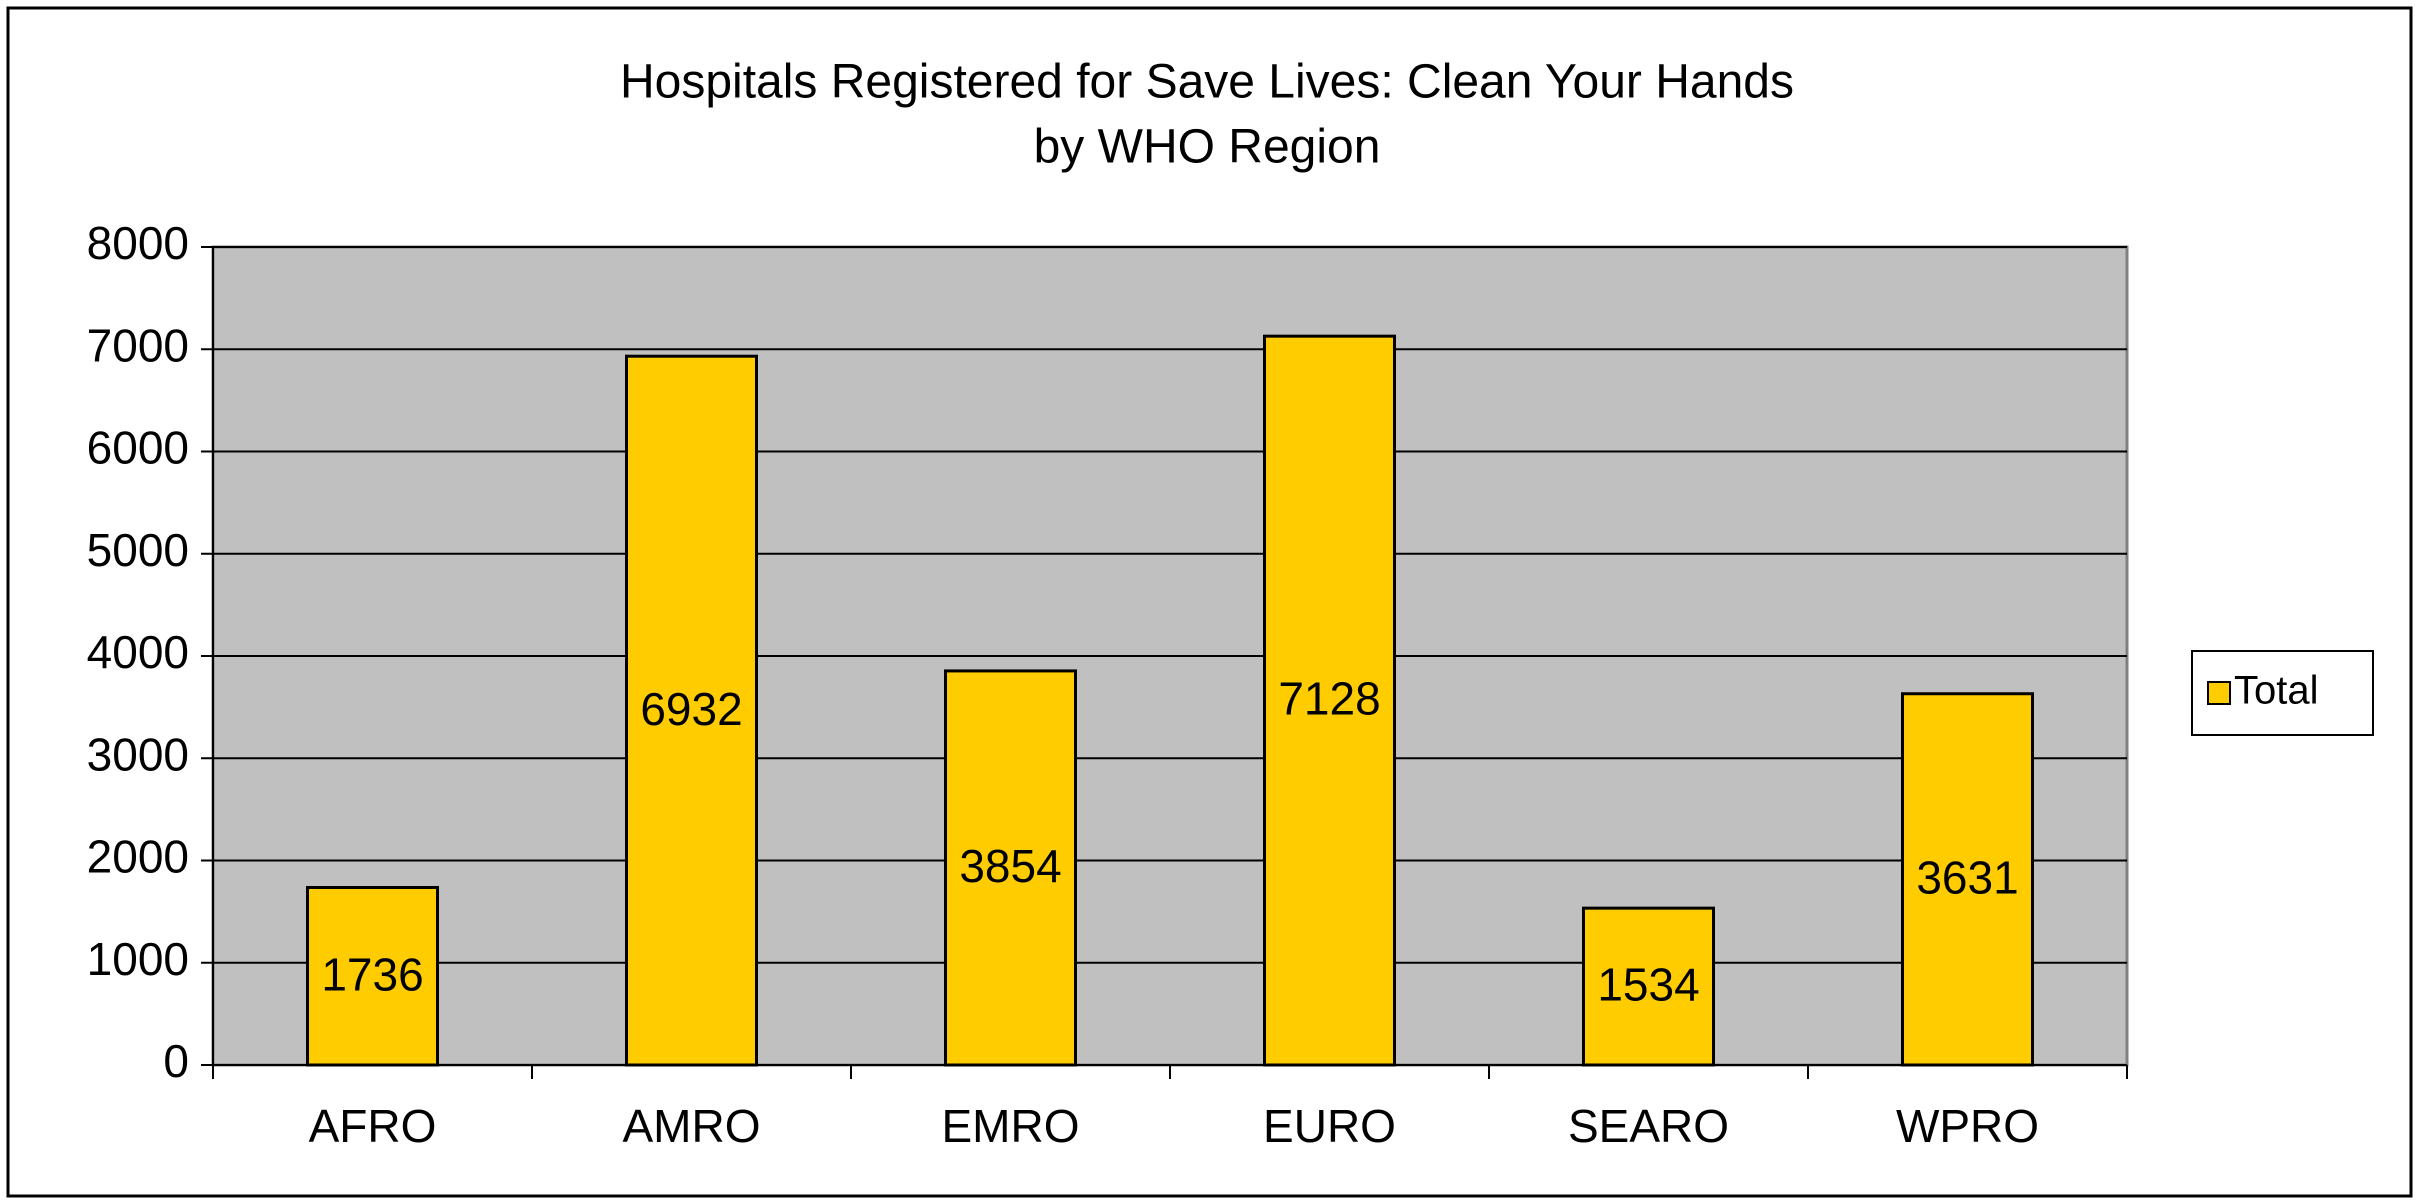  What do you see at coordinates (1329, 1126) in the screenshot?
I see `x-tick-label: EURO` at bounding box center [1329, 1126].